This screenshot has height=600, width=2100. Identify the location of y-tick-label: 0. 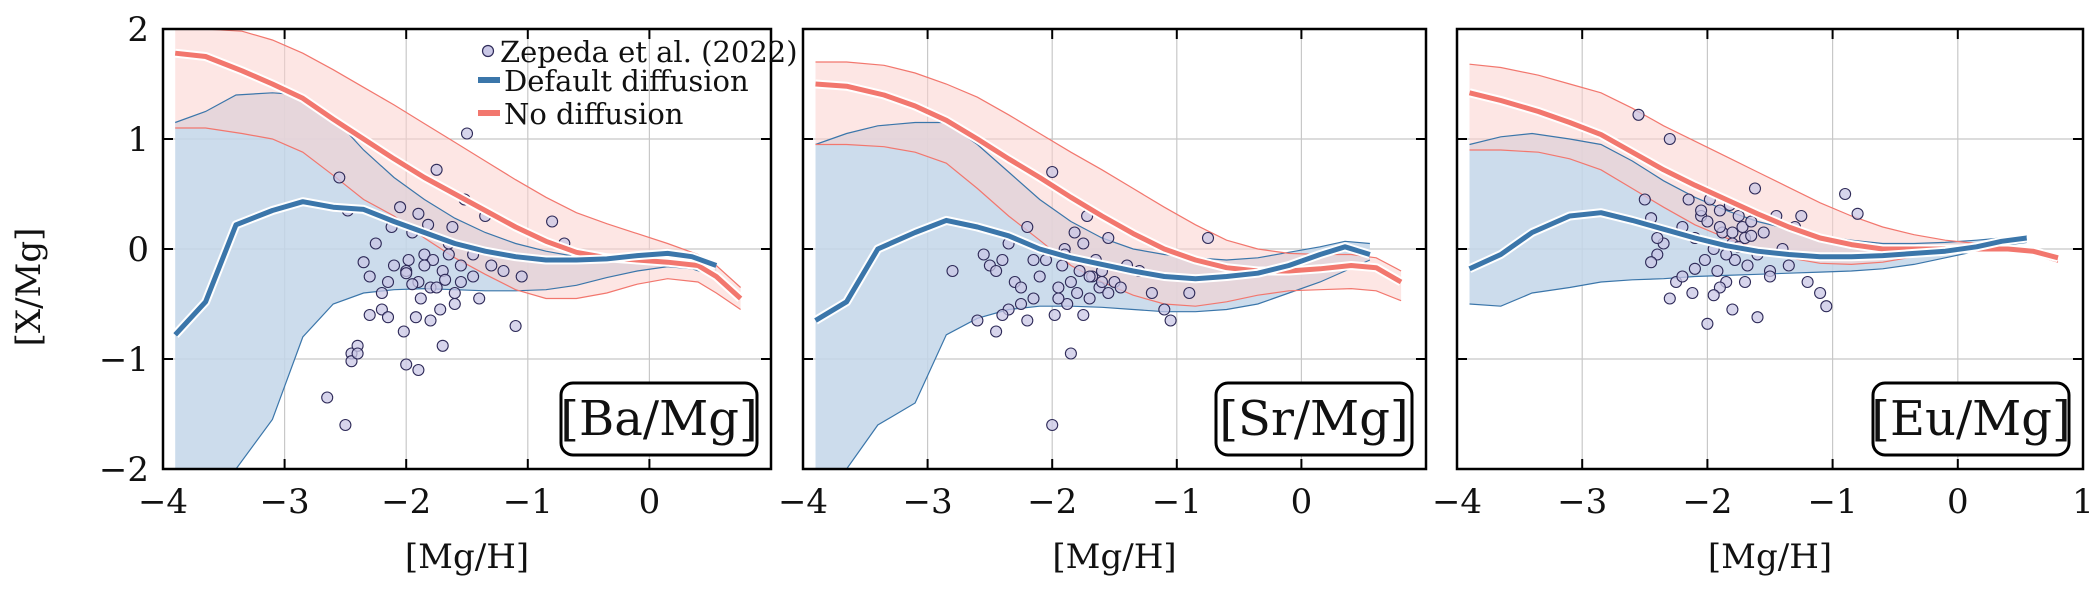
(138, 250).